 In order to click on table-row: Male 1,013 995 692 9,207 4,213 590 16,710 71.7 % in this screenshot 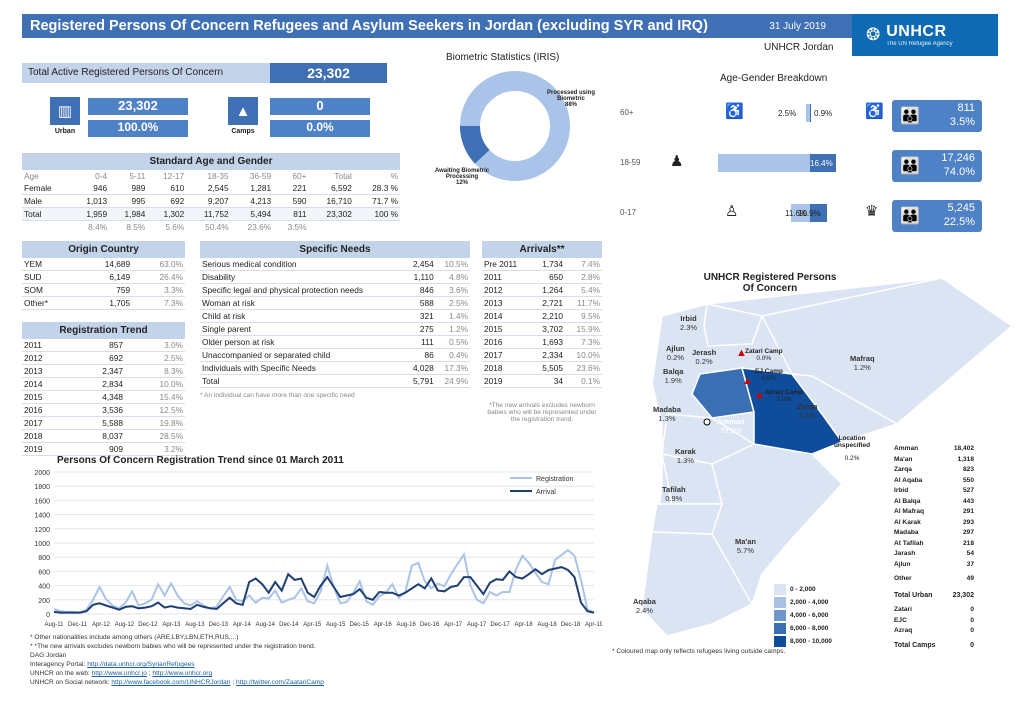, I will do `click(211, 201)`.